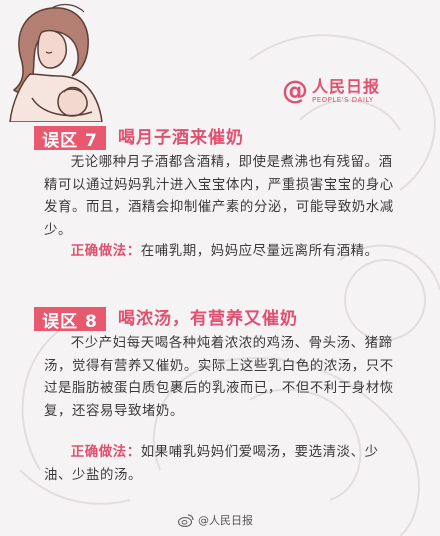 The width and height of the screenshot is (440, 536). Describe the element at coordinates (343, 99) in the screenshot. I see `logo-name-en: PEOPLE'S DAILY` at that location.